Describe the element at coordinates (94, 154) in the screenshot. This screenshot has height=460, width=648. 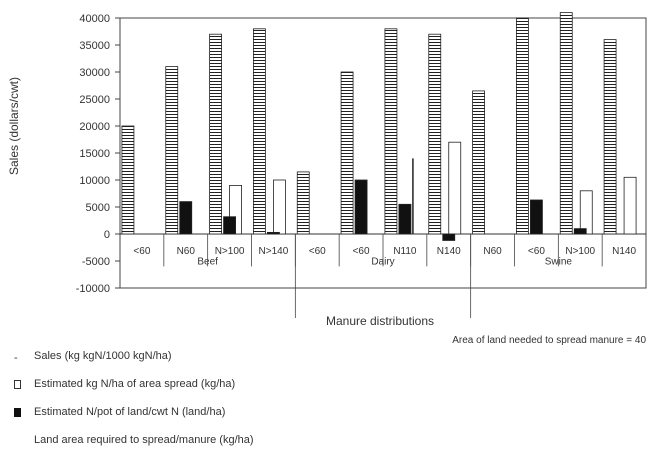
I see `y-tick-label: 15000` at that location.